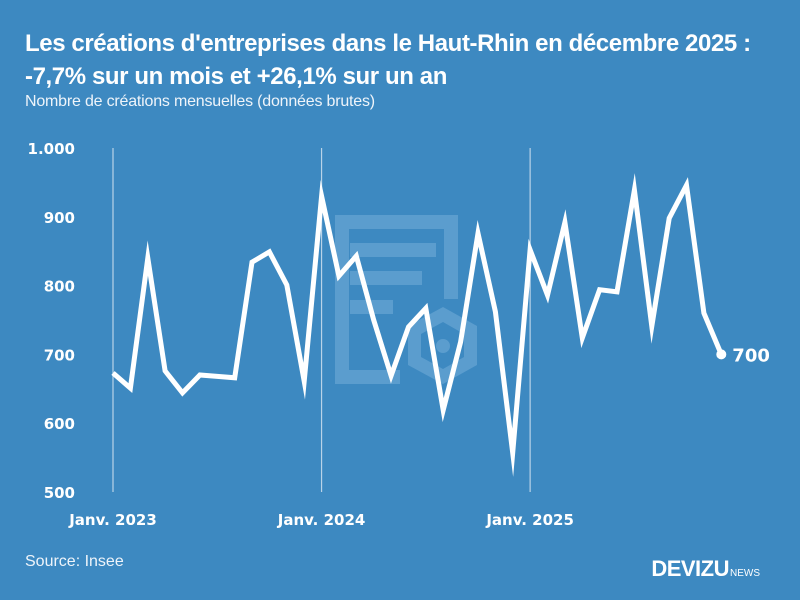  I want to click on y-tick-label: 700, so click(59, 355).